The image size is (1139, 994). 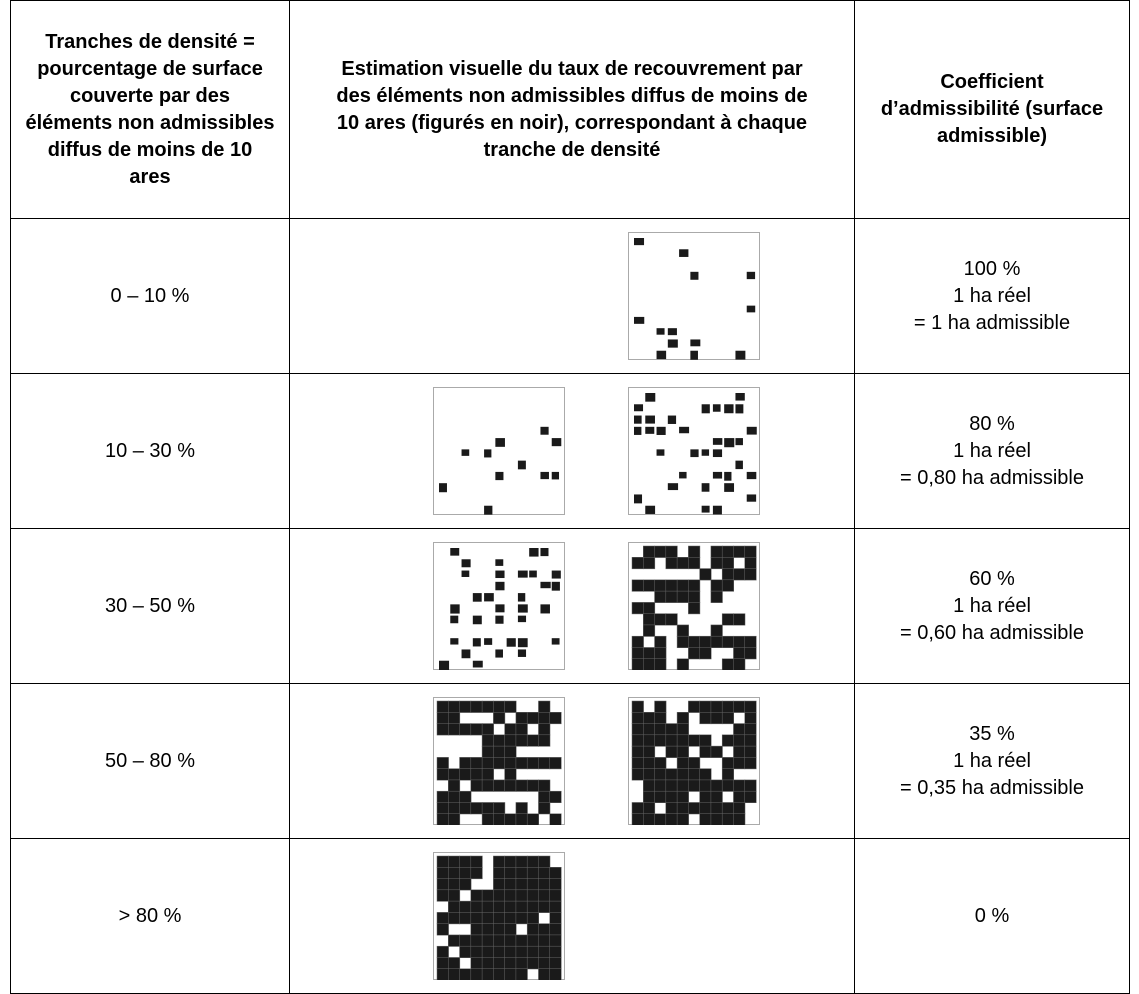 I want to click on image-cell, so click(x=572, y=606).